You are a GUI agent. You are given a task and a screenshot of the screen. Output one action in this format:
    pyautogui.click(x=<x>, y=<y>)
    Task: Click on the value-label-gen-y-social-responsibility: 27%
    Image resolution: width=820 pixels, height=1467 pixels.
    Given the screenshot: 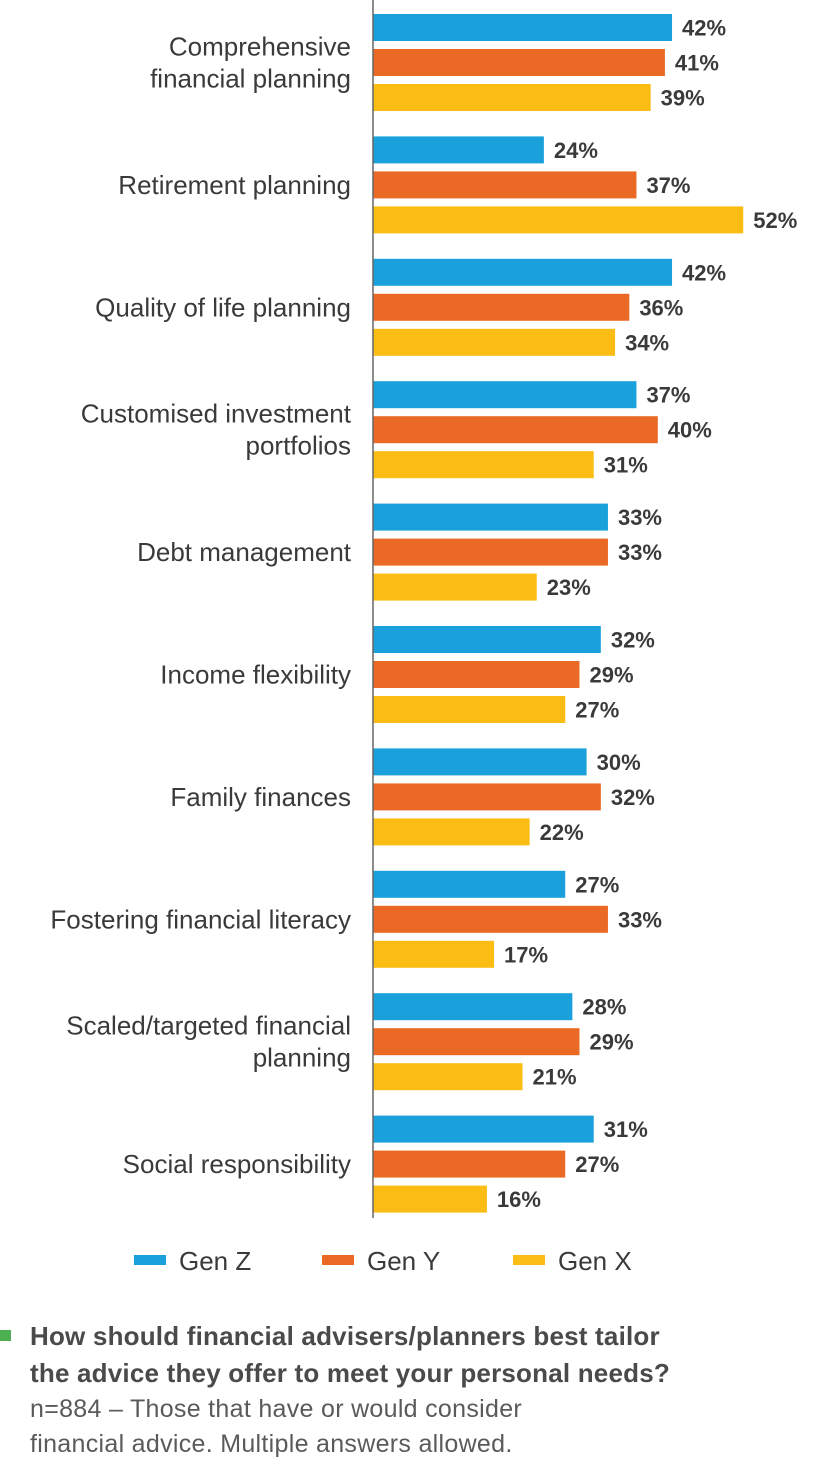 What is the action you would take?
    pyautogui.click(x=597, y=1164)
    